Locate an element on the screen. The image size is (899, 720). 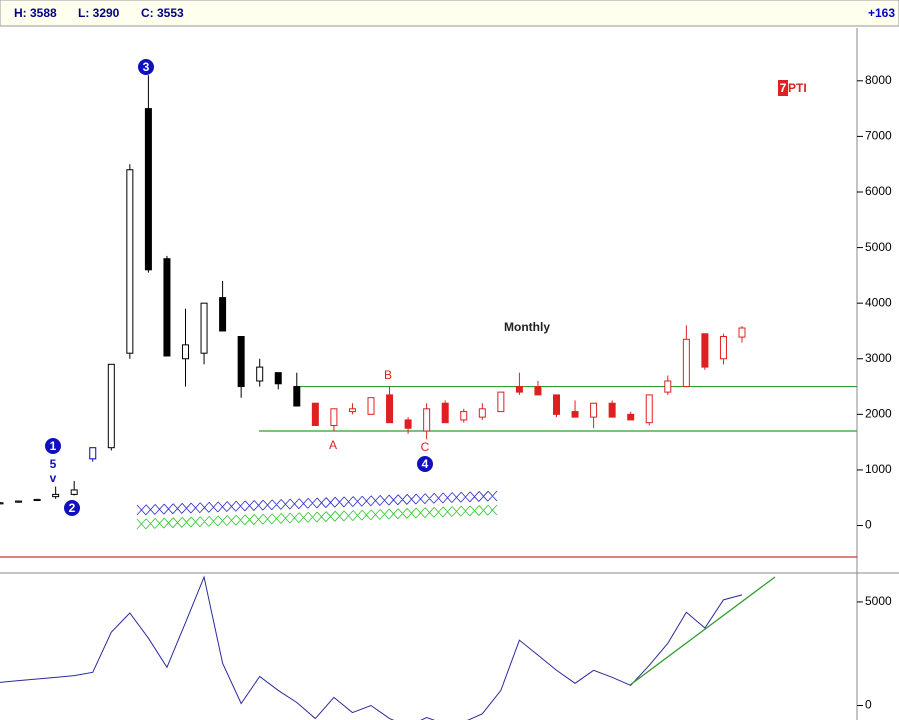
wave-label: 1 is located at coordinates (53, 446).